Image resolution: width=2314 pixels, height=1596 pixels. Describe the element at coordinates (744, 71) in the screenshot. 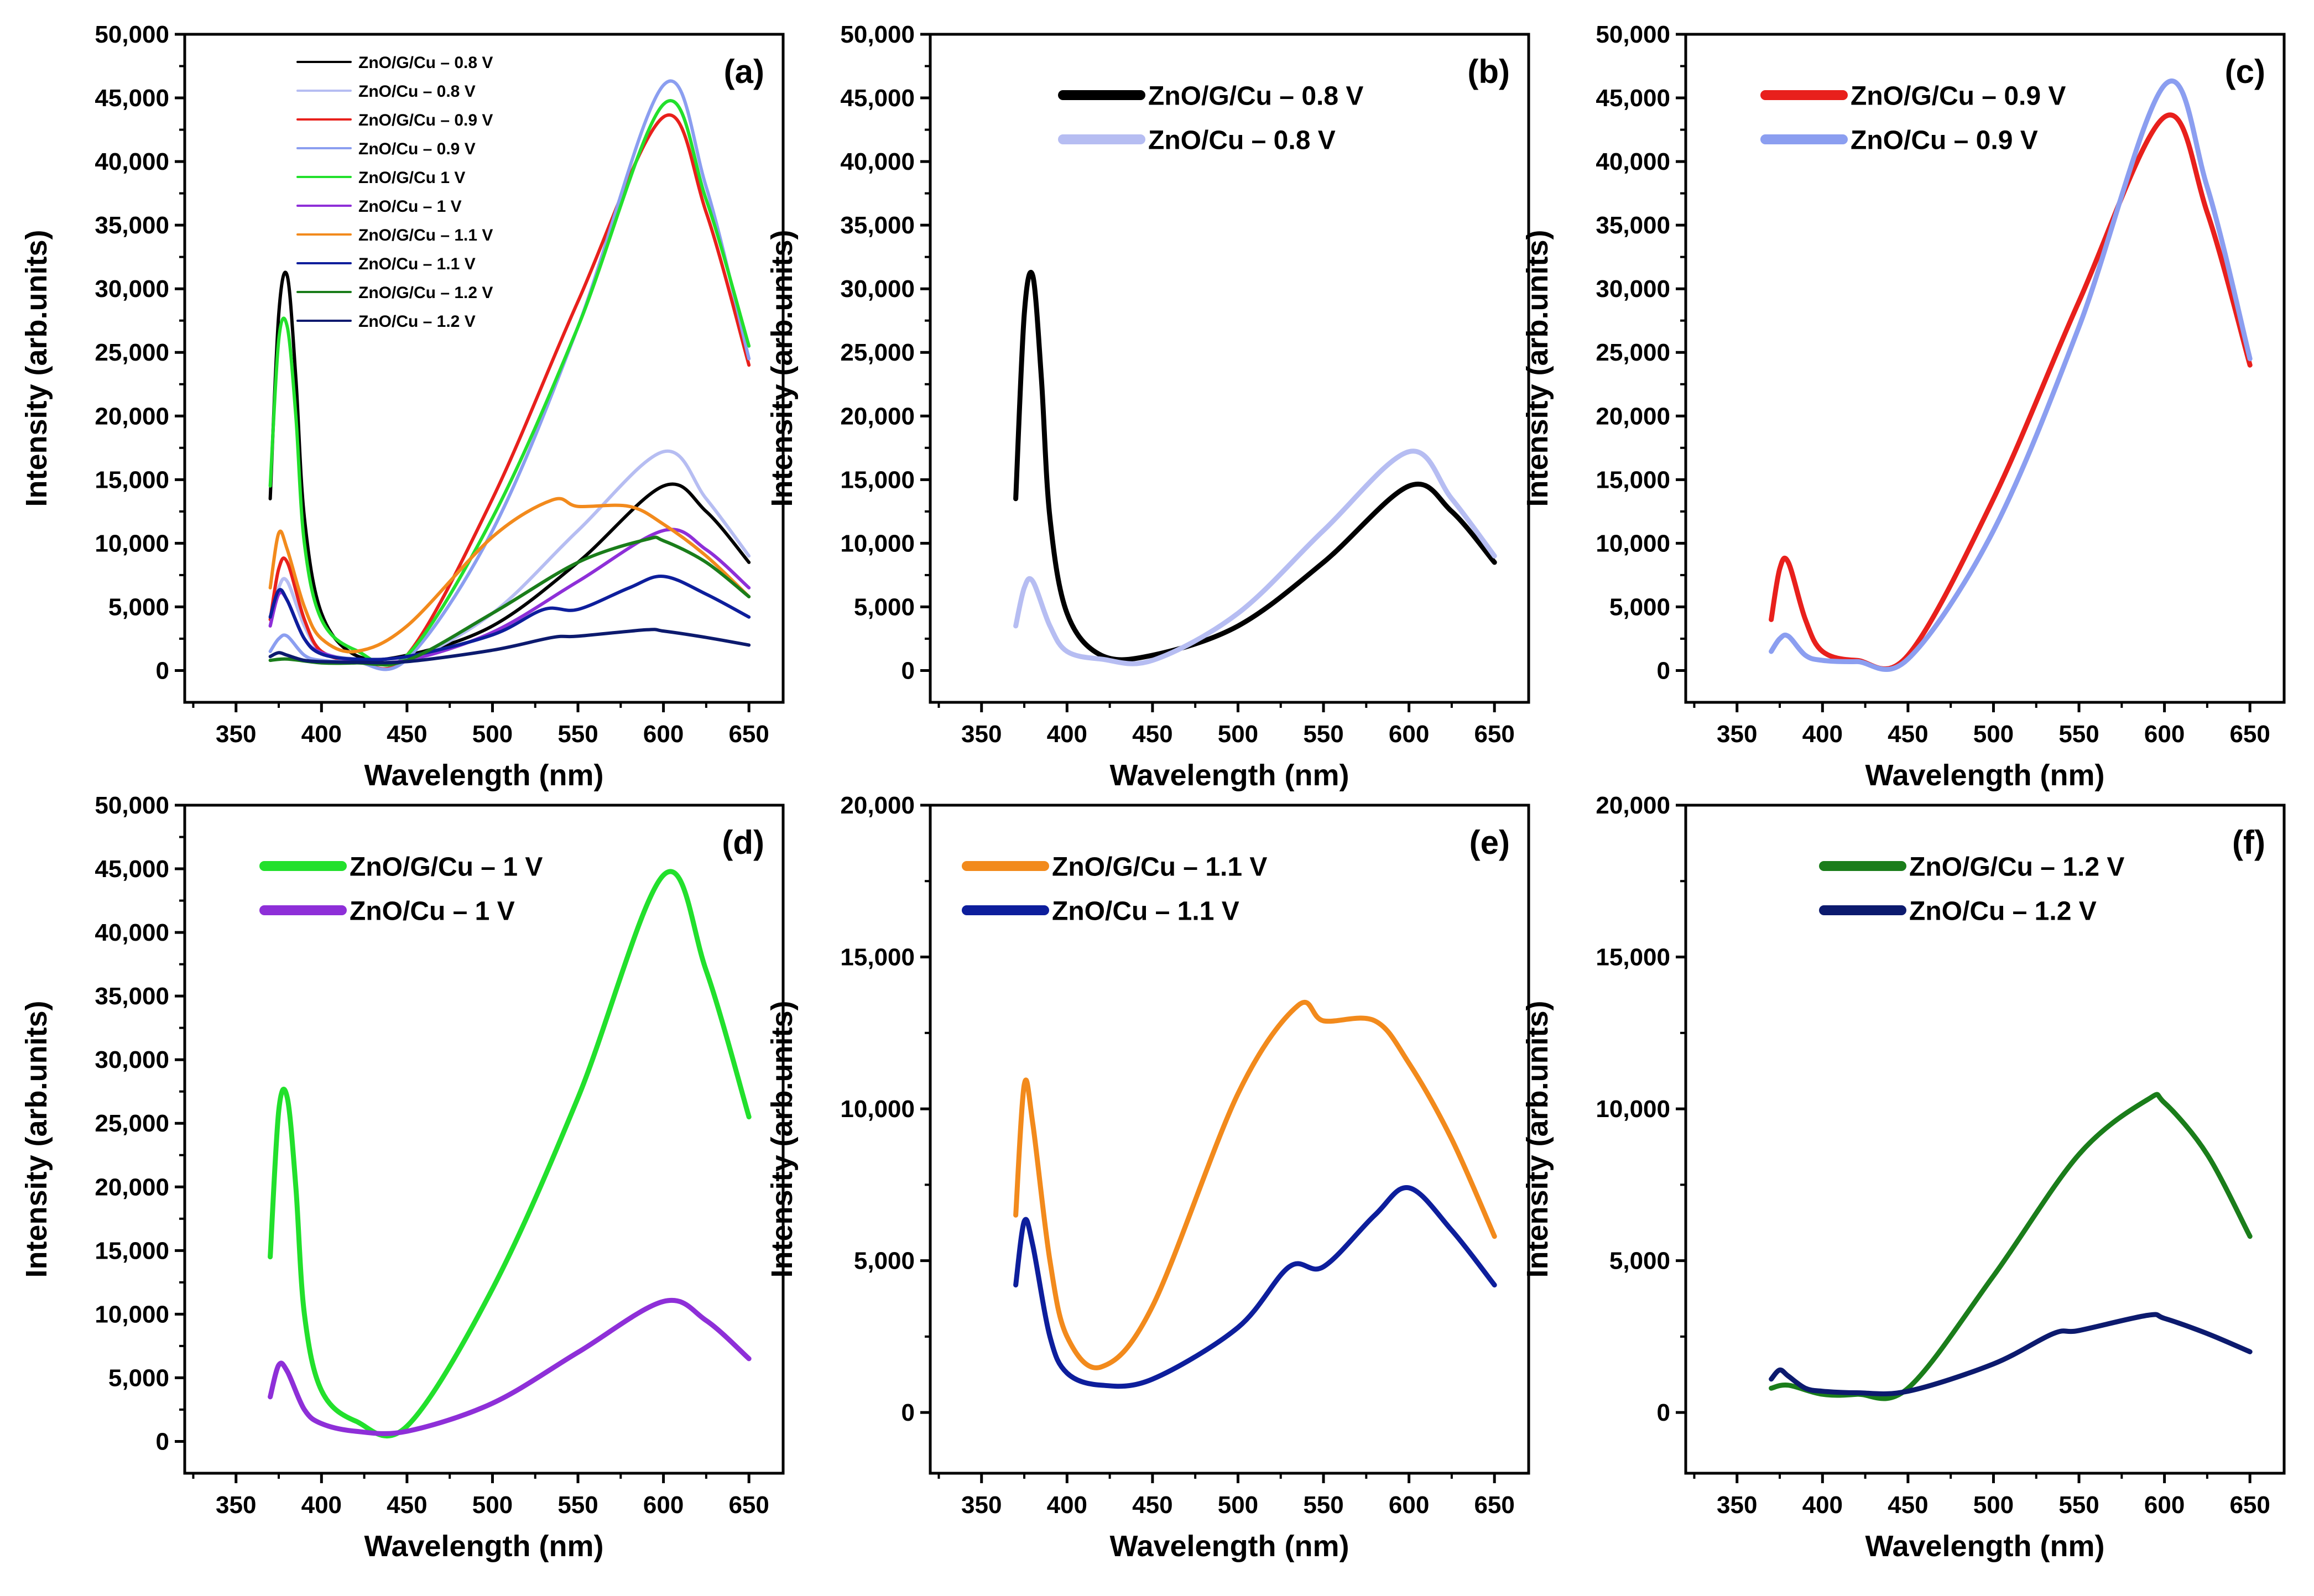

I see `panel-letter: (a)` at that location.